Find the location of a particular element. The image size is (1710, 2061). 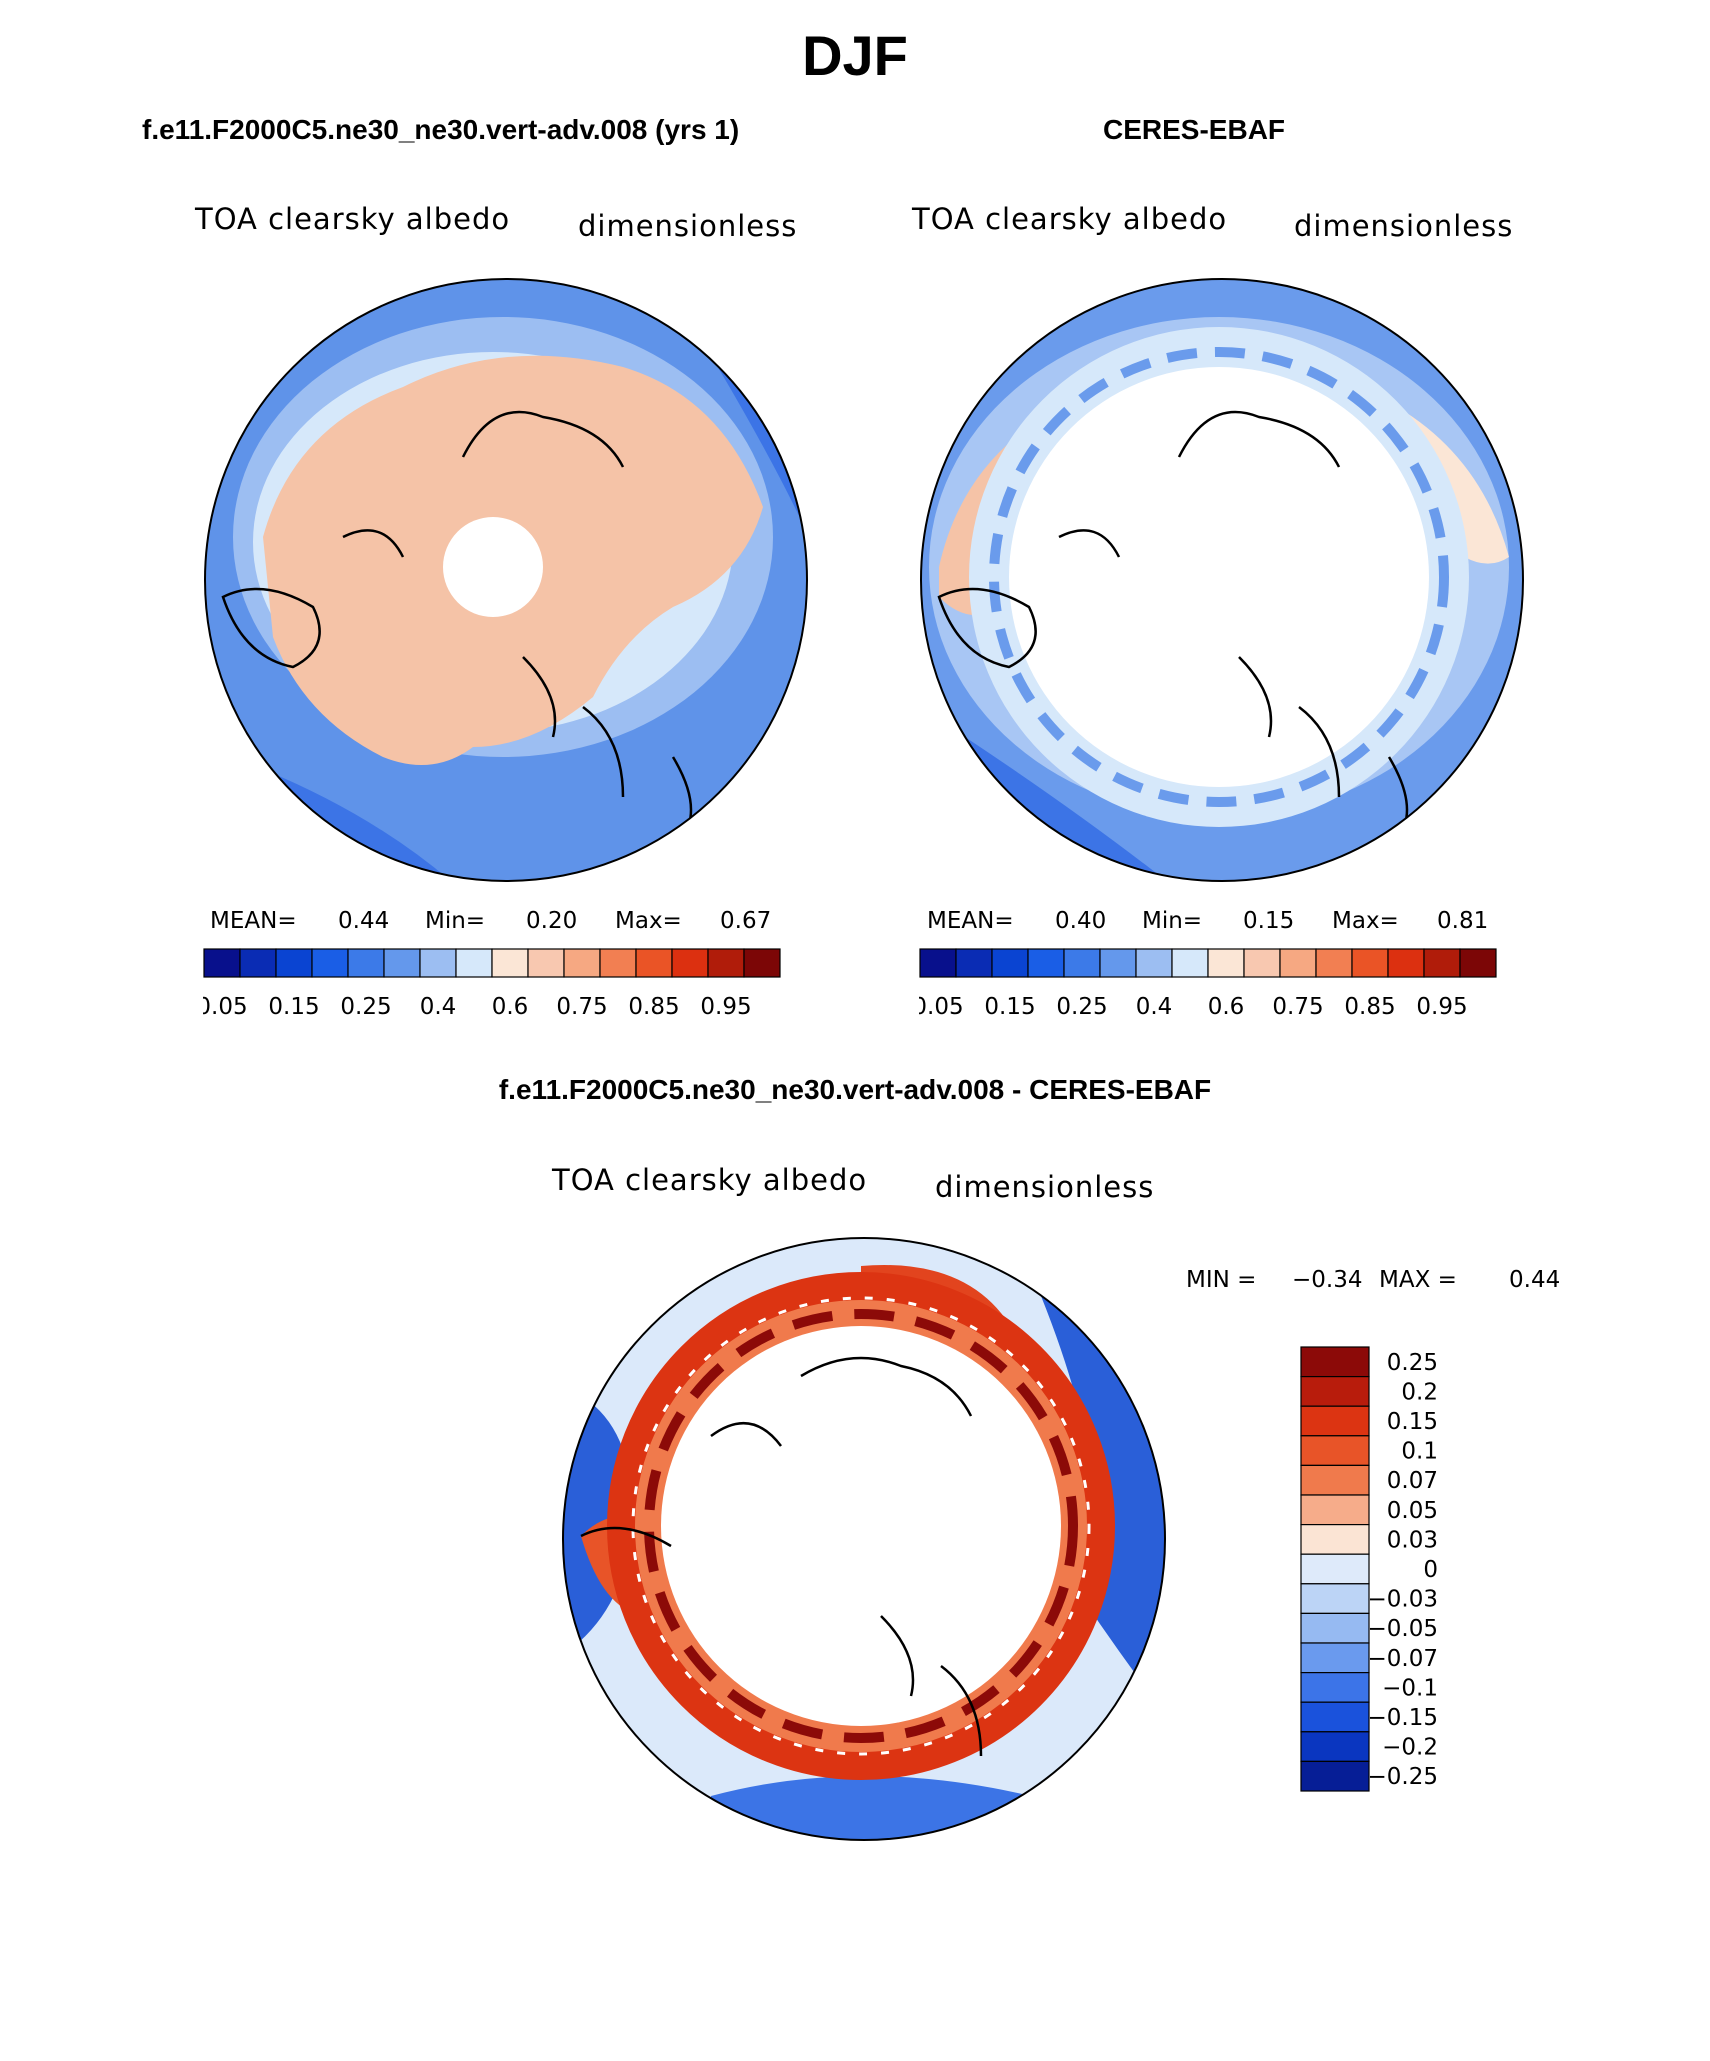

panel-1-variable-label: TOA clearsky albedo is located at coordinates (353, 219).